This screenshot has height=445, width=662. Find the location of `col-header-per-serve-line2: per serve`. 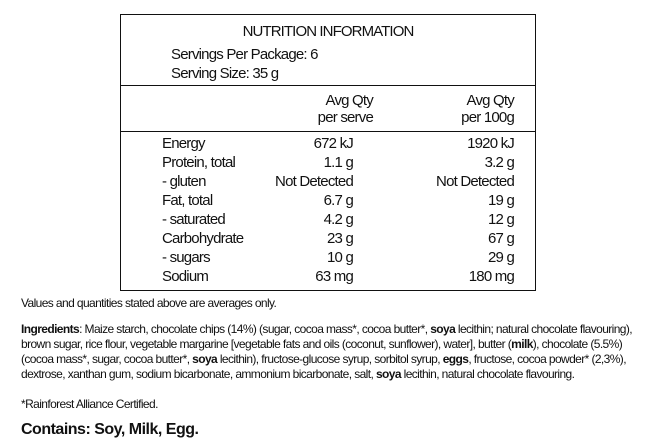

col-header-per-serve-line2: per serve is located at coordinates (345, 117).